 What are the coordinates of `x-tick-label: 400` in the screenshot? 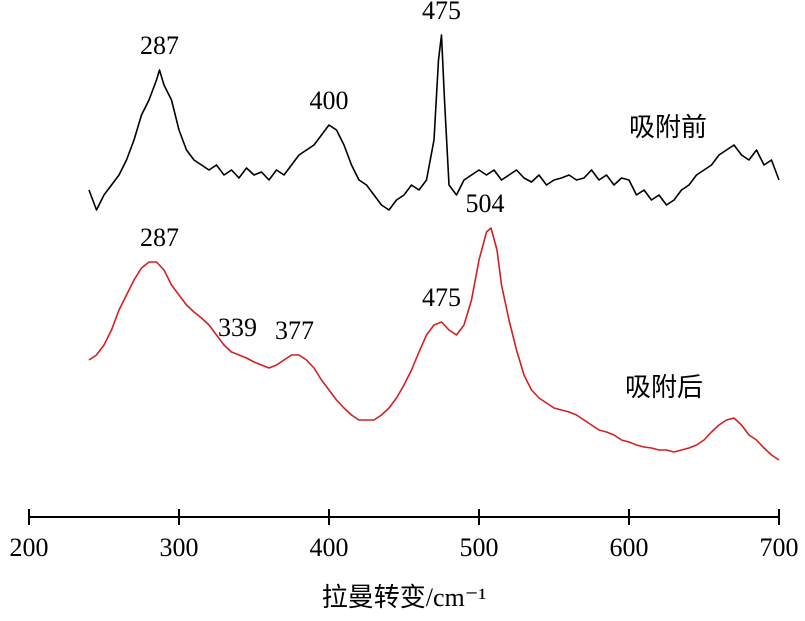 It's located at (329, 547).